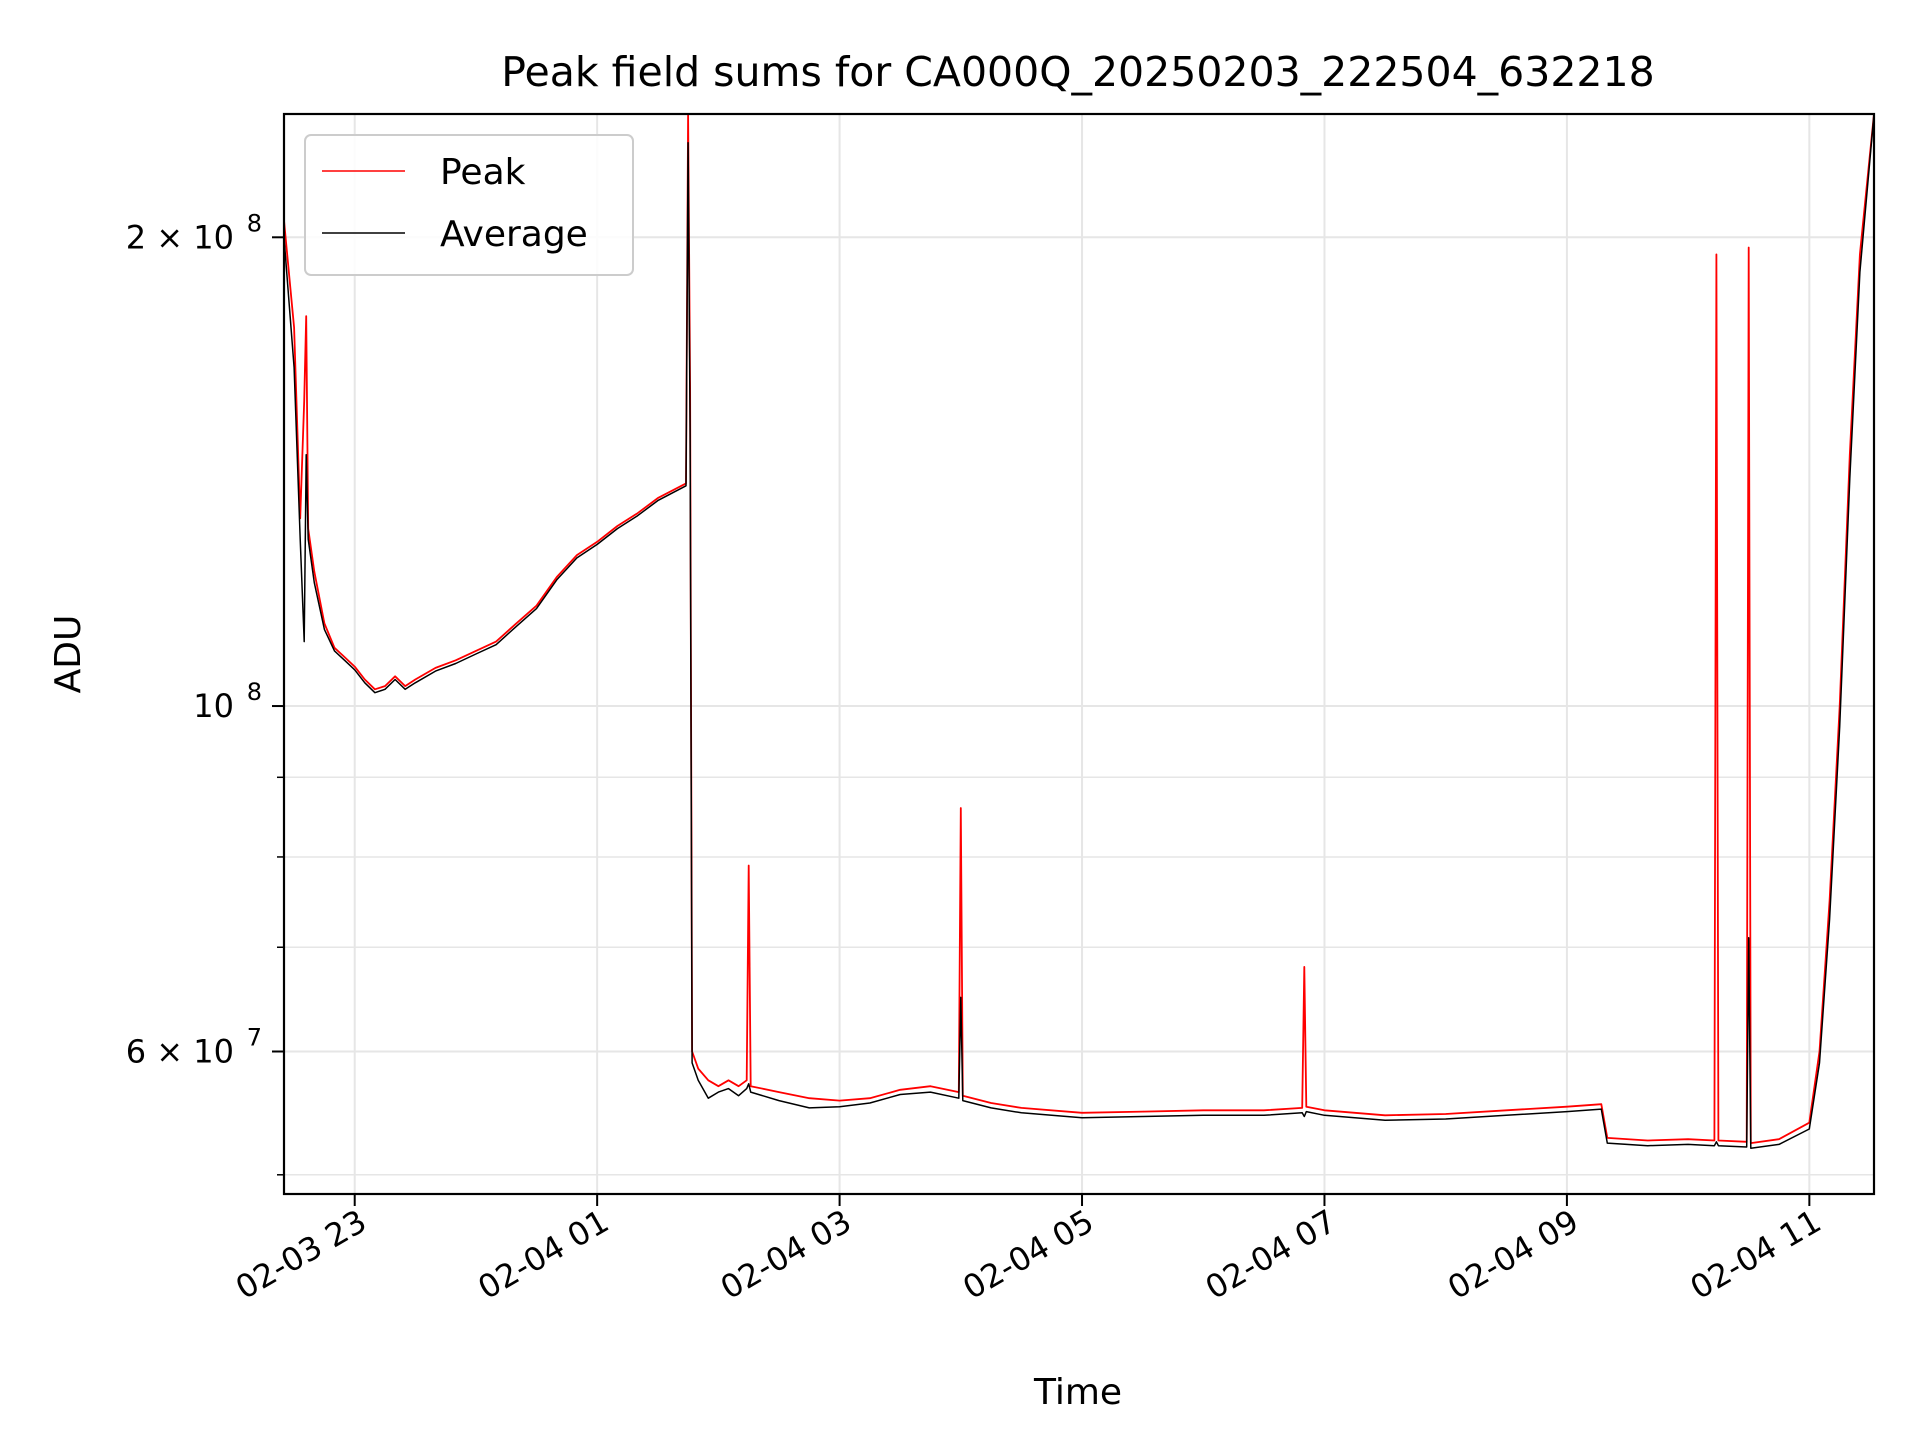  Describe the element at coordinates (180, 237) in the screenshot. I see `y-tick-label: 2 × 10` at that location.